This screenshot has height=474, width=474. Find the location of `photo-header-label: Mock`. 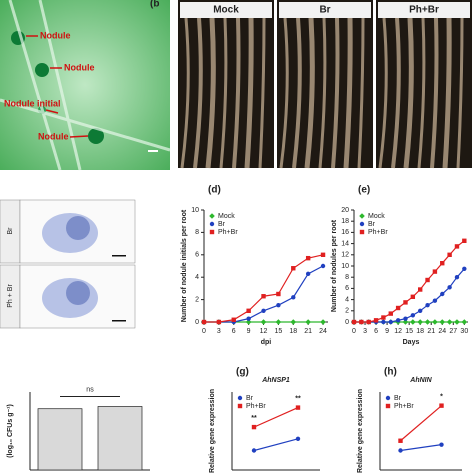

photo-header-label: Mock is located at coordinates (226, 10).